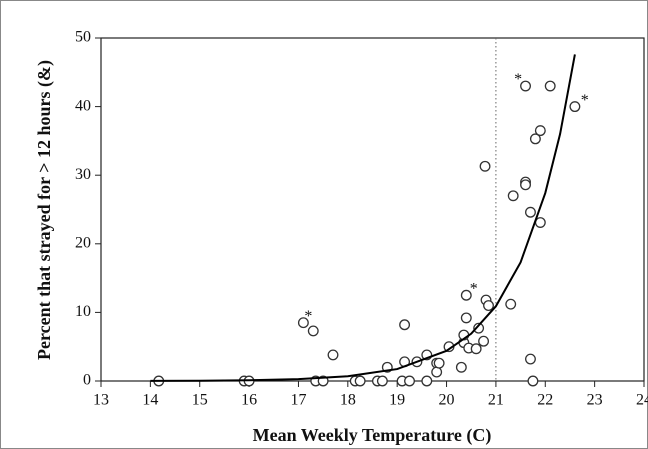 This screenshot has width=648, height=449. I want to click on x-tick-label: 17, so click(298, 400).